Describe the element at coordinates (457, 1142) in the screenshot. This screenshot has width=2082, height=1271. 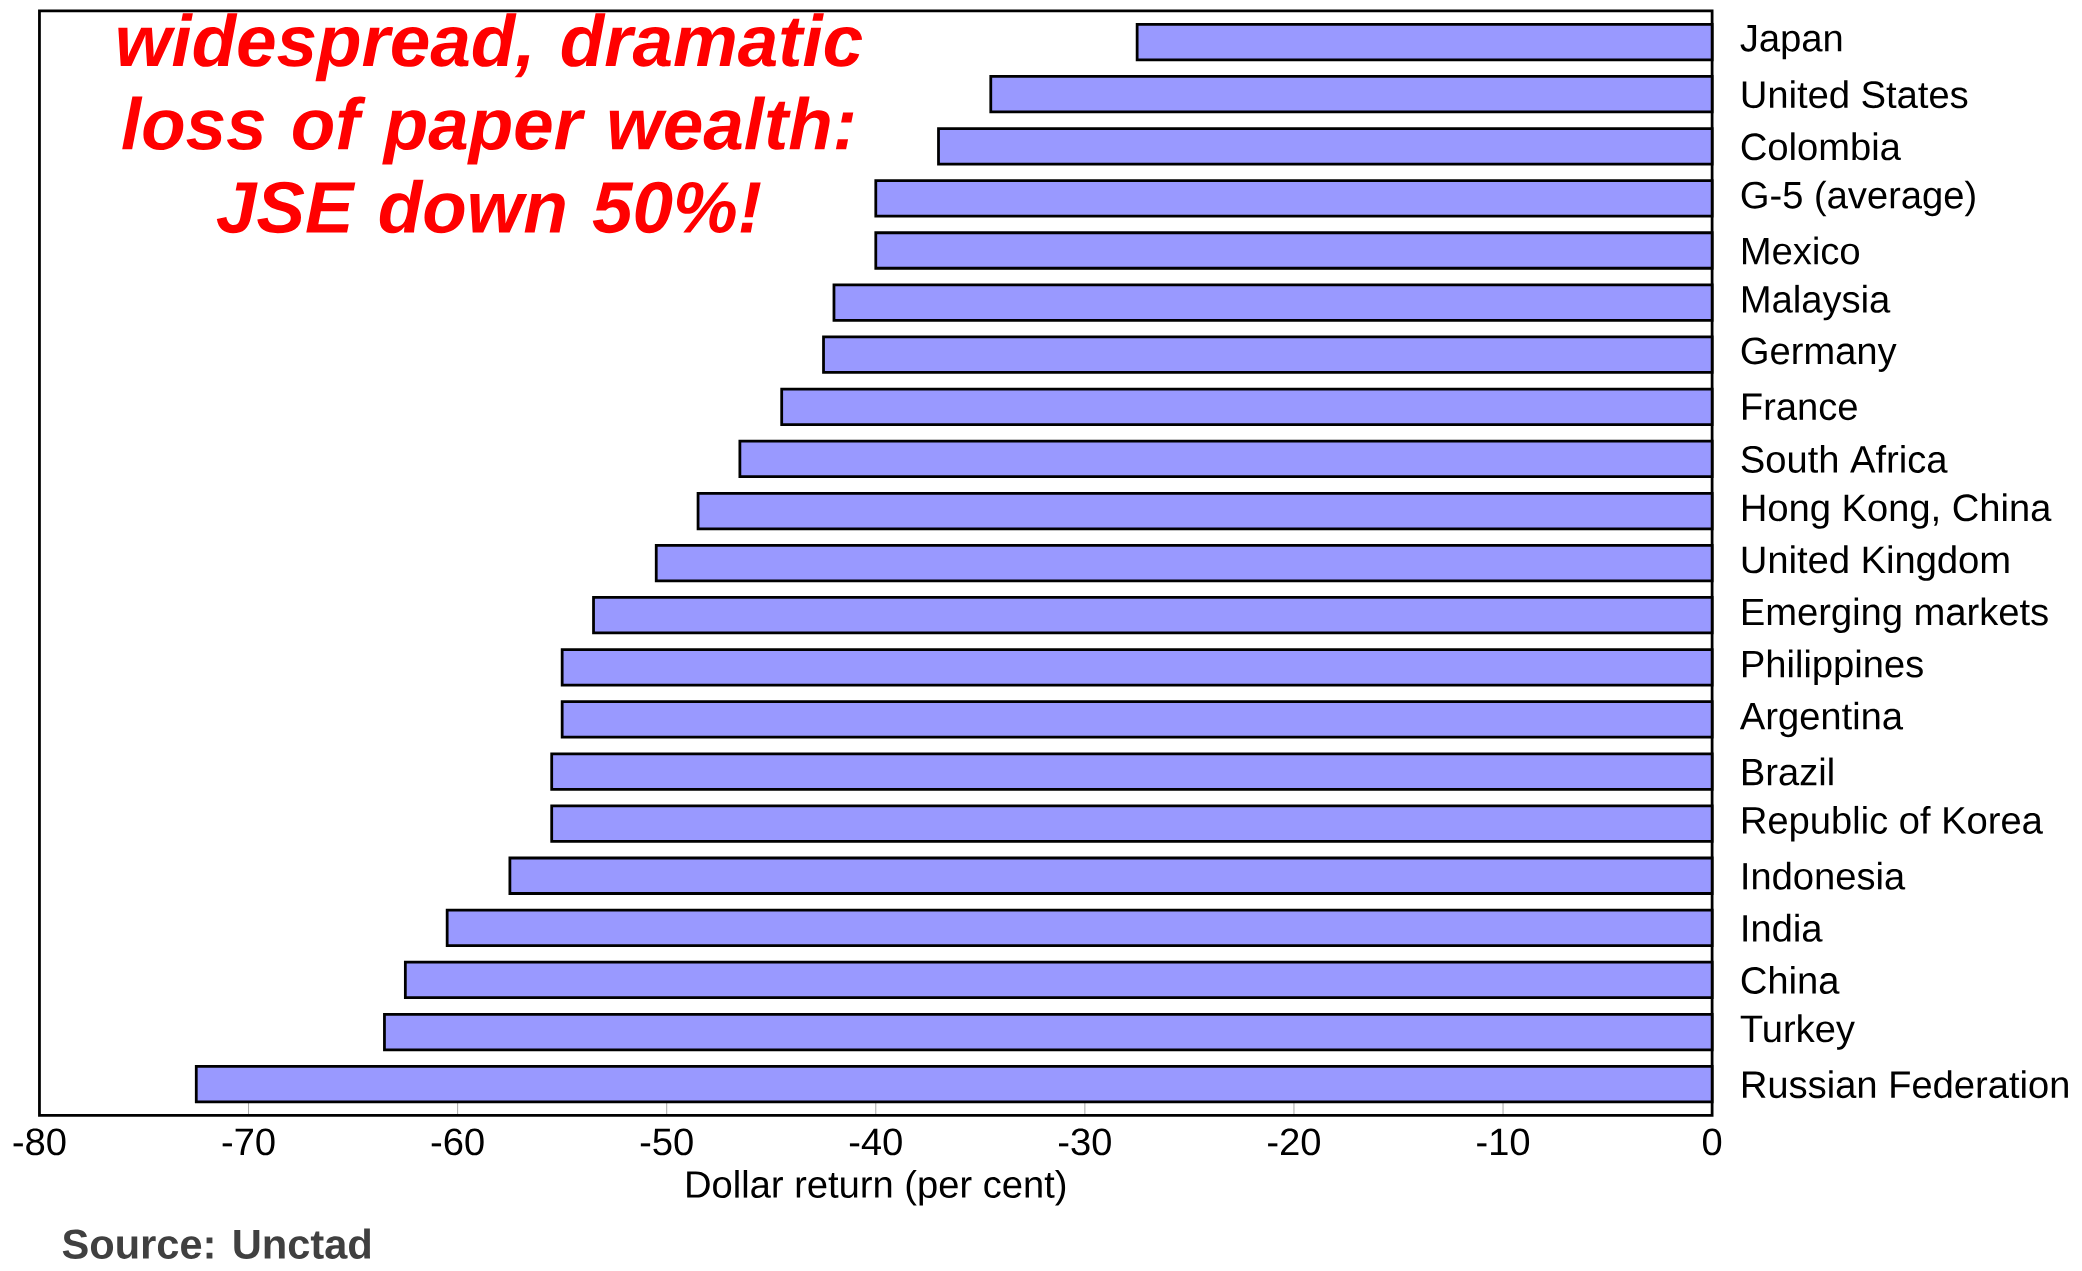
I see `x-tick-label: -60` at that location.